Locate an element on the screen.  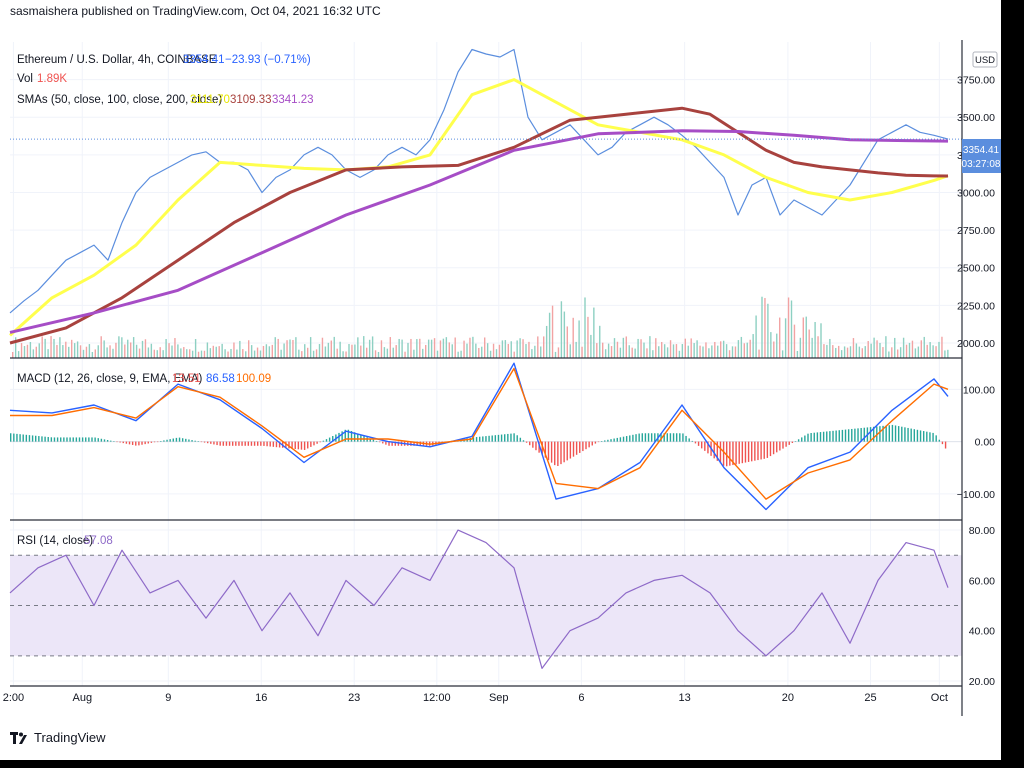
vol-legend: Vol is located at coordinates (25, 79).